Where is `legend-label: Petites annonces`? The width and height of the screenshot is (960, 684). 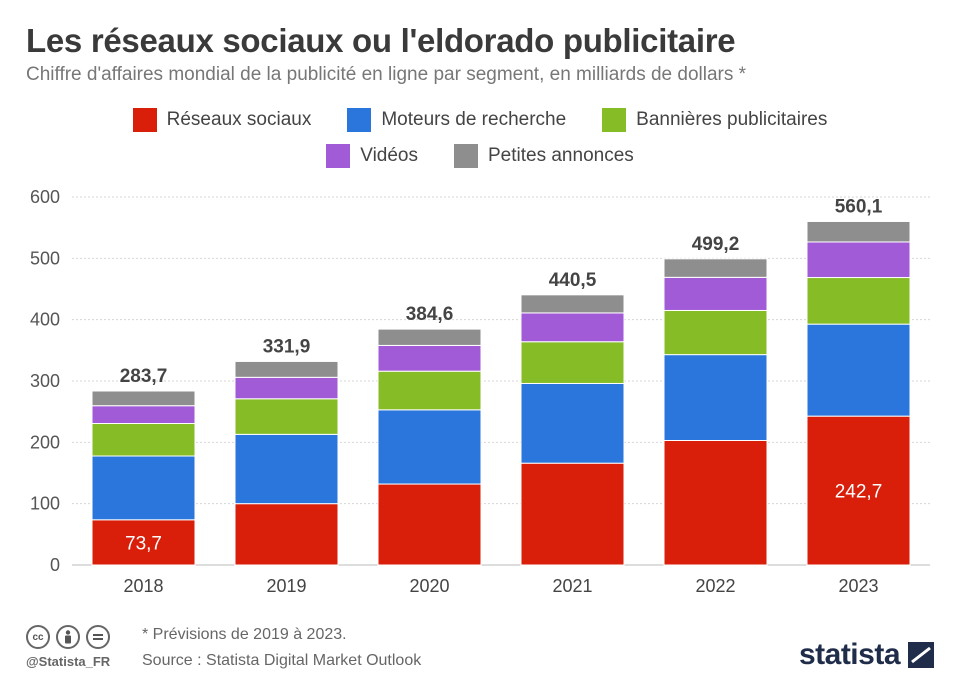
legend-label: Petites annonces is located at coordinates (561, 155).